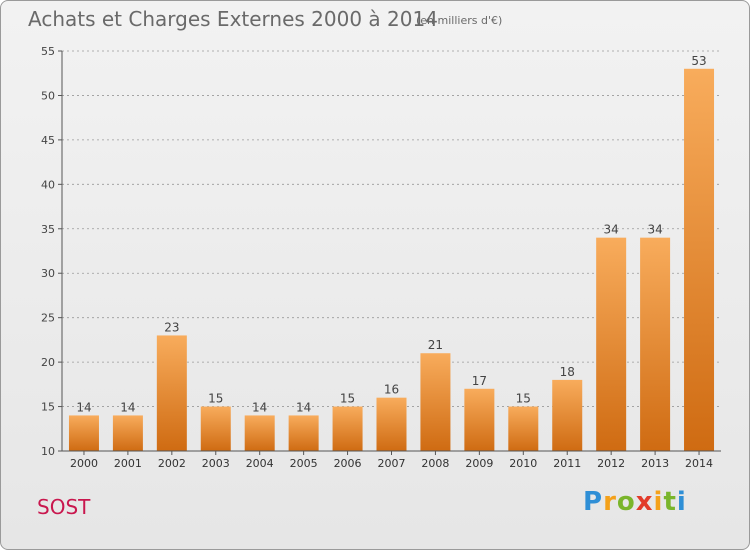 Image resolution: width=750 pixels, height=550 pixels. I want to click on x-tick-label: 2002, so click(172, 463).